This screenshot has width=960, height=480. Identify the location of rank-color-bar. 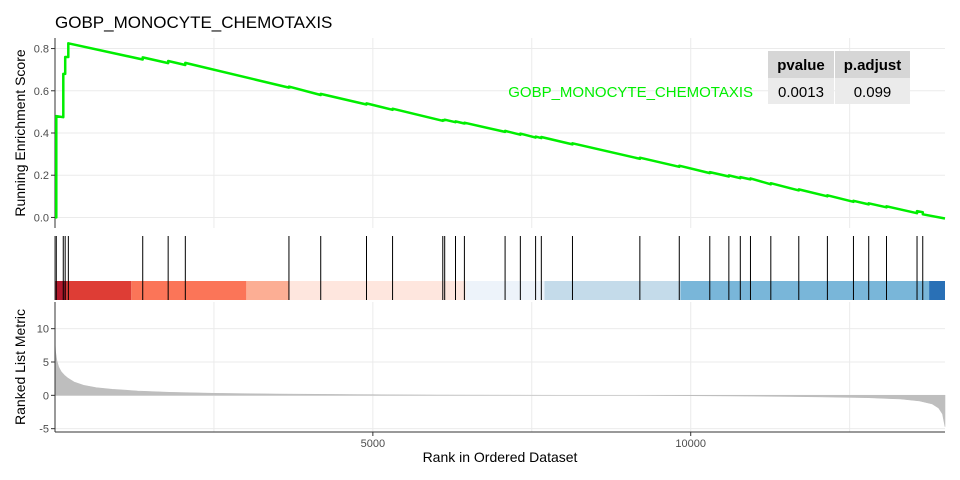
(500, 290).